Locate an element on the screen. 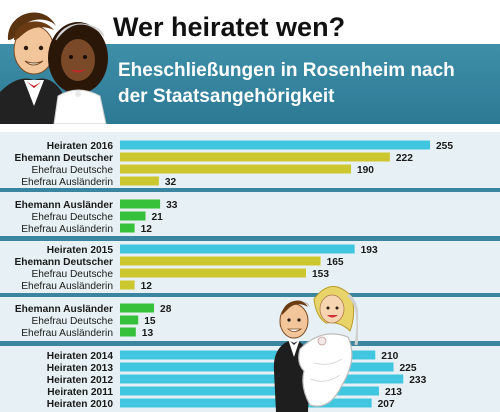 This screenshot has height=412, width=500. category-label: Heiraten 2011 is located at coordinates (80, 392).